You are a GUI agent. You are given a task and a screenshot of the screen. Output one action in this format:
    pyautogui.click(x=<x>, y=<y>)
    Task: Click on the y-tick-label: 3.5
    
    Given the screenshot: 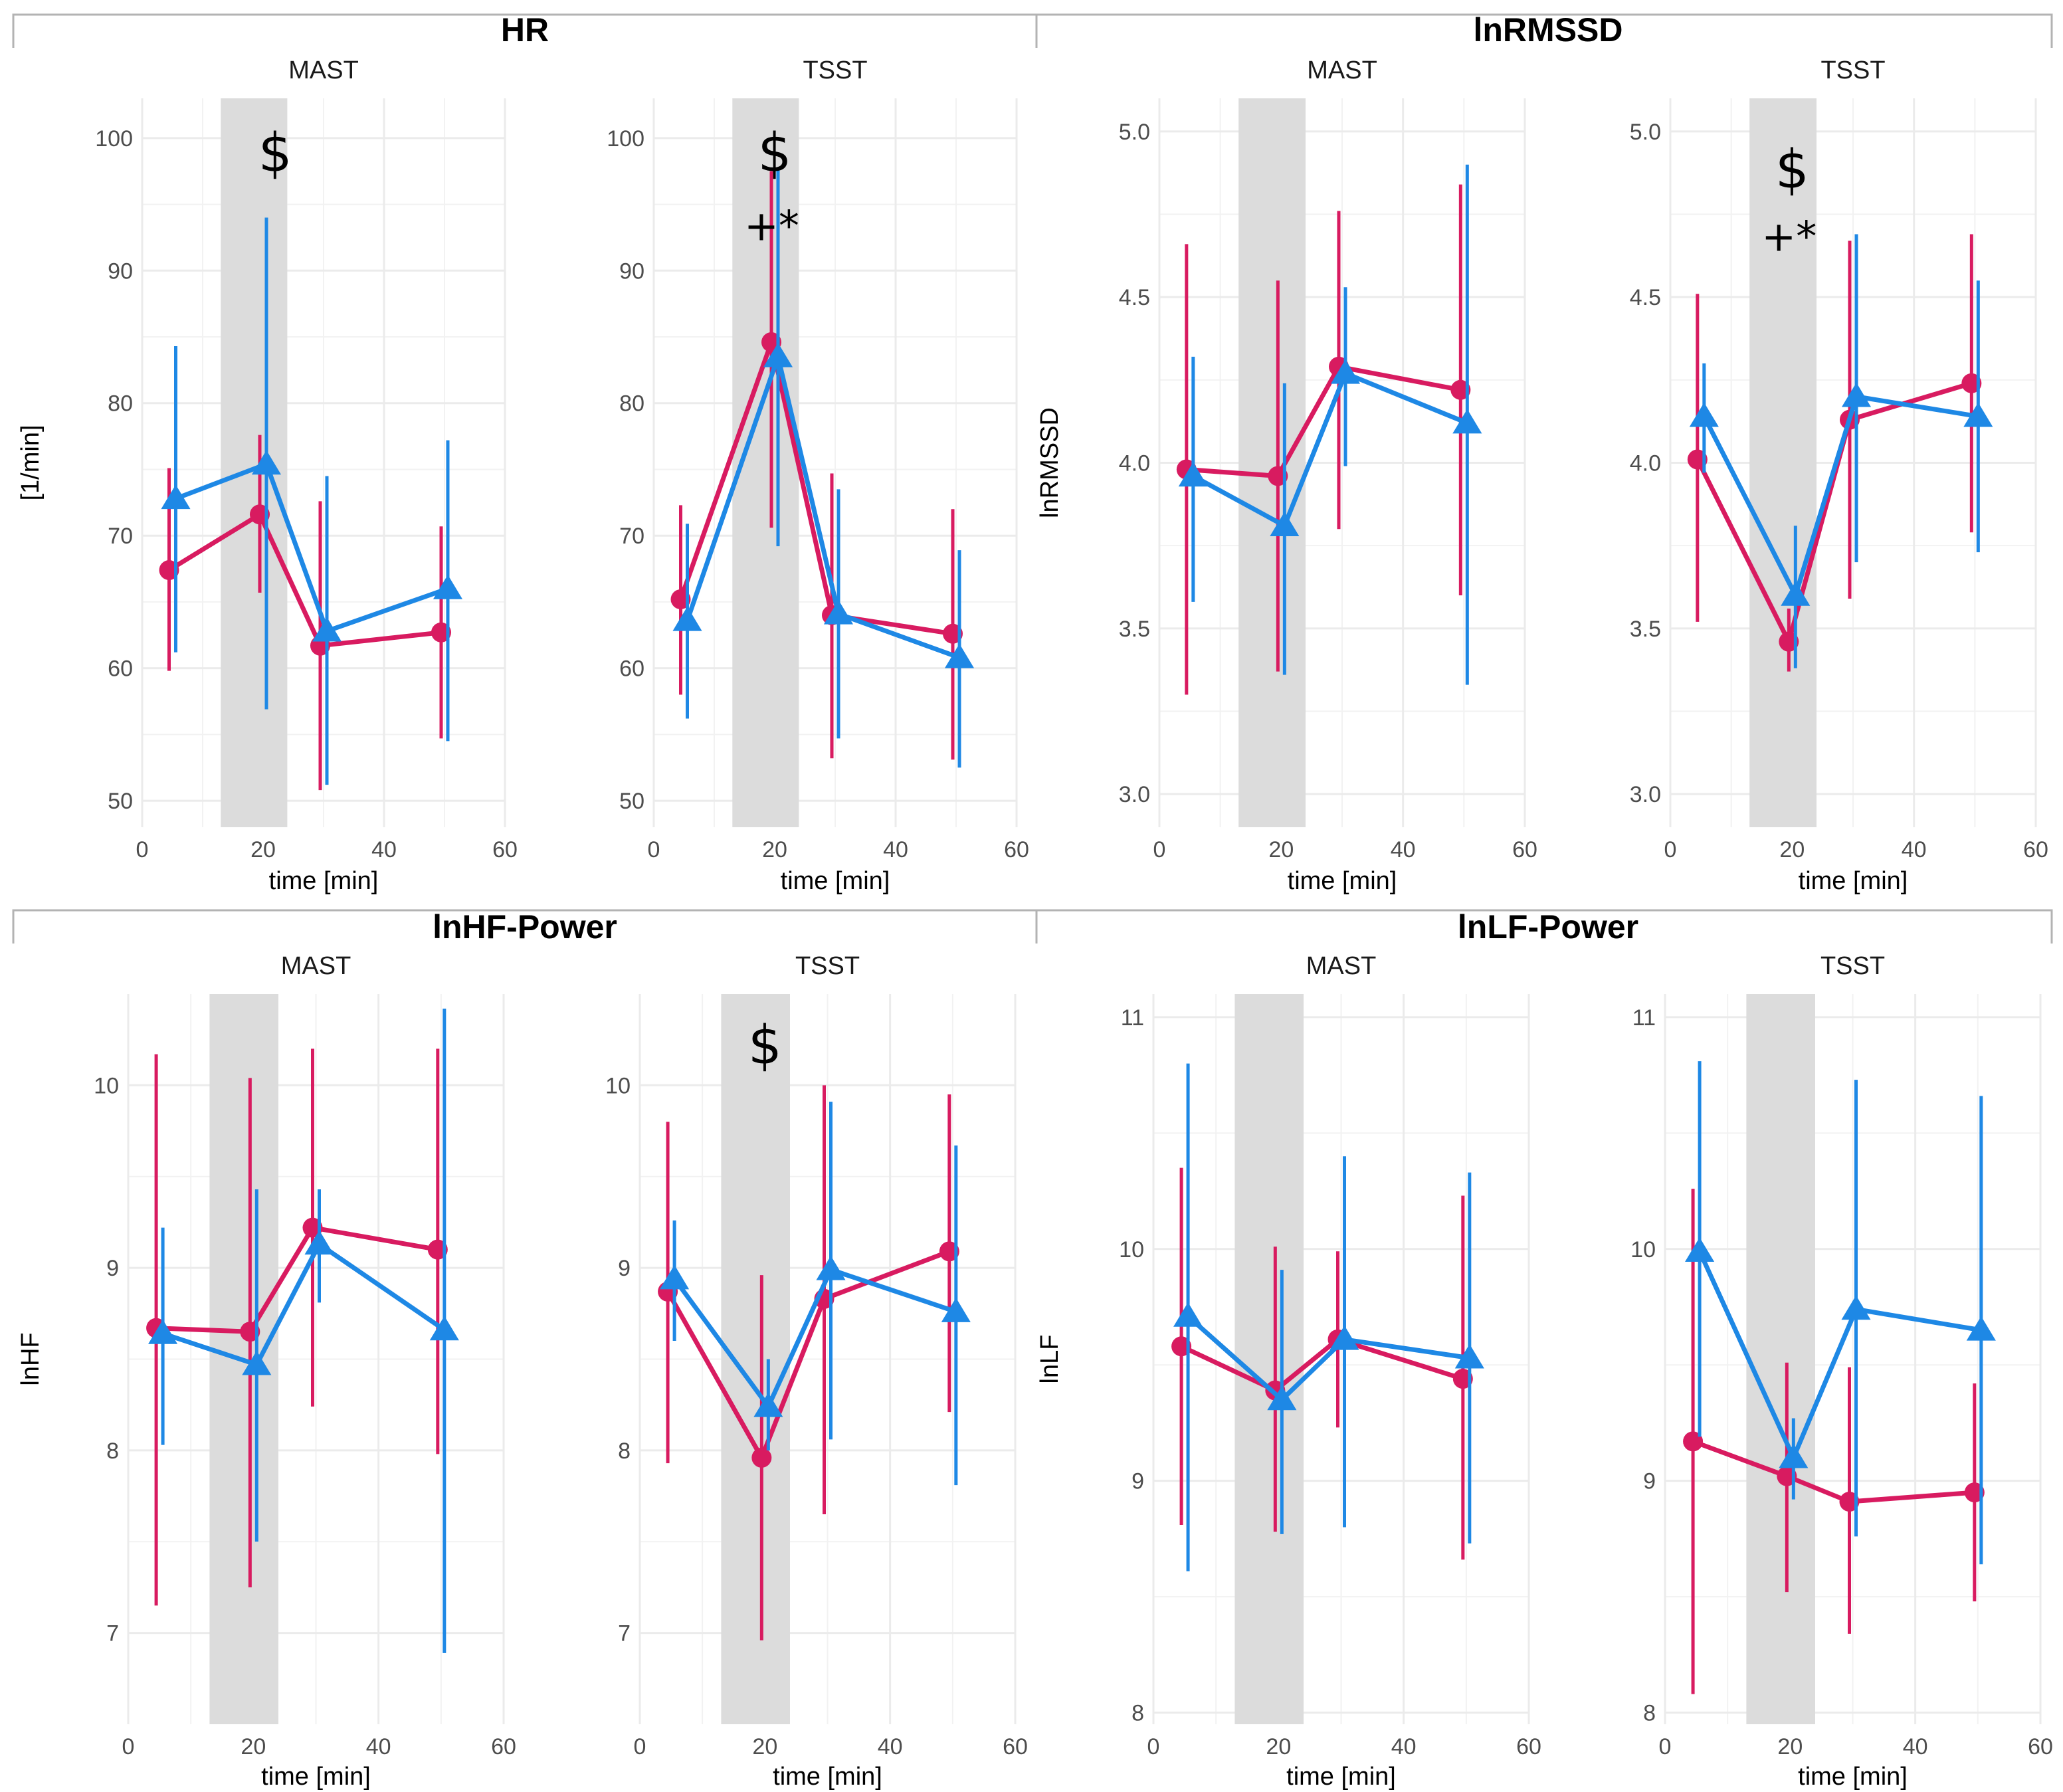 What is the action you would take?
    pyautogui.click(x=1645, y=629)
    